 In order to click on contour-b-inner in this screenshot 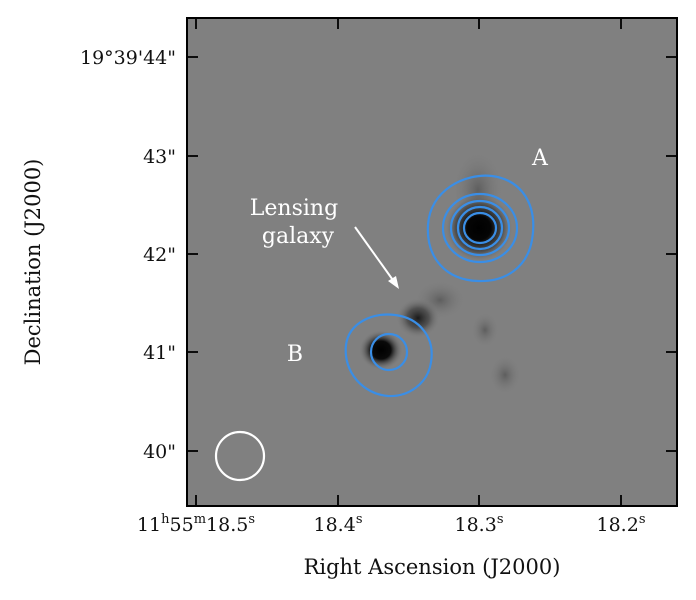, I will do `click(389, 352)`.